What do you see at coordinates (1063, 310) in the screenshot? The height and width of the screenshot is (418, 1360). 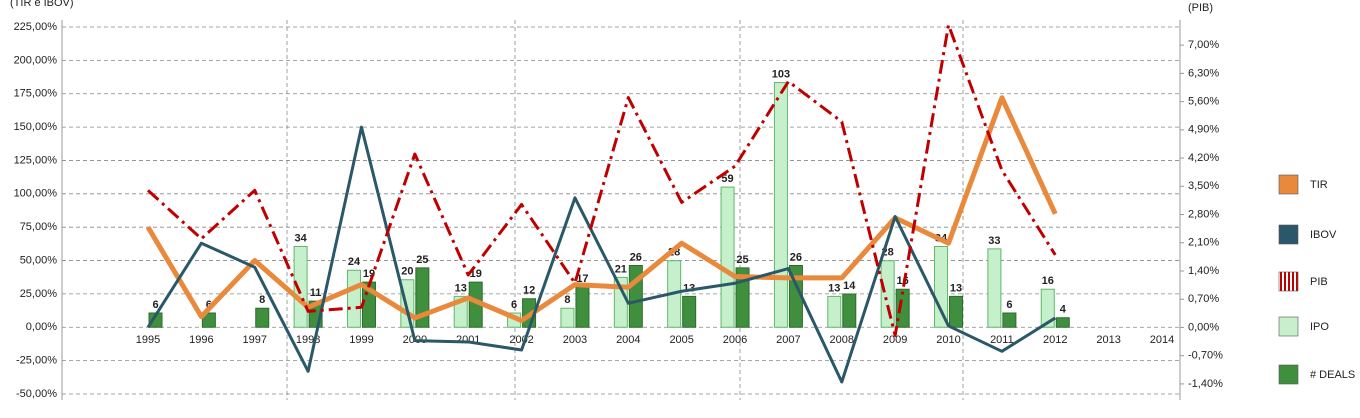 I see `data-label: 4` at bounding box center [1063, 310].